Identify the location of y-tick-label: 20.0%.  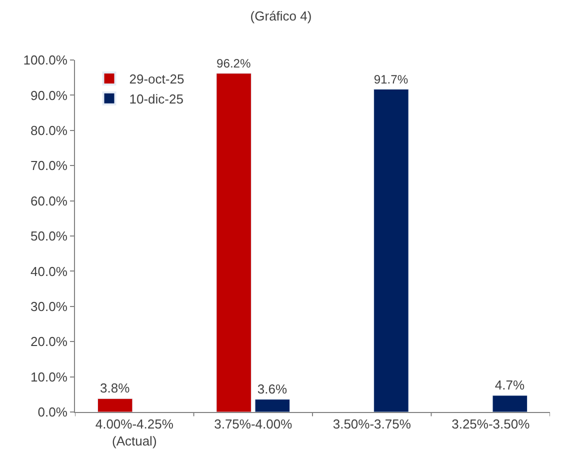
(49, 342).